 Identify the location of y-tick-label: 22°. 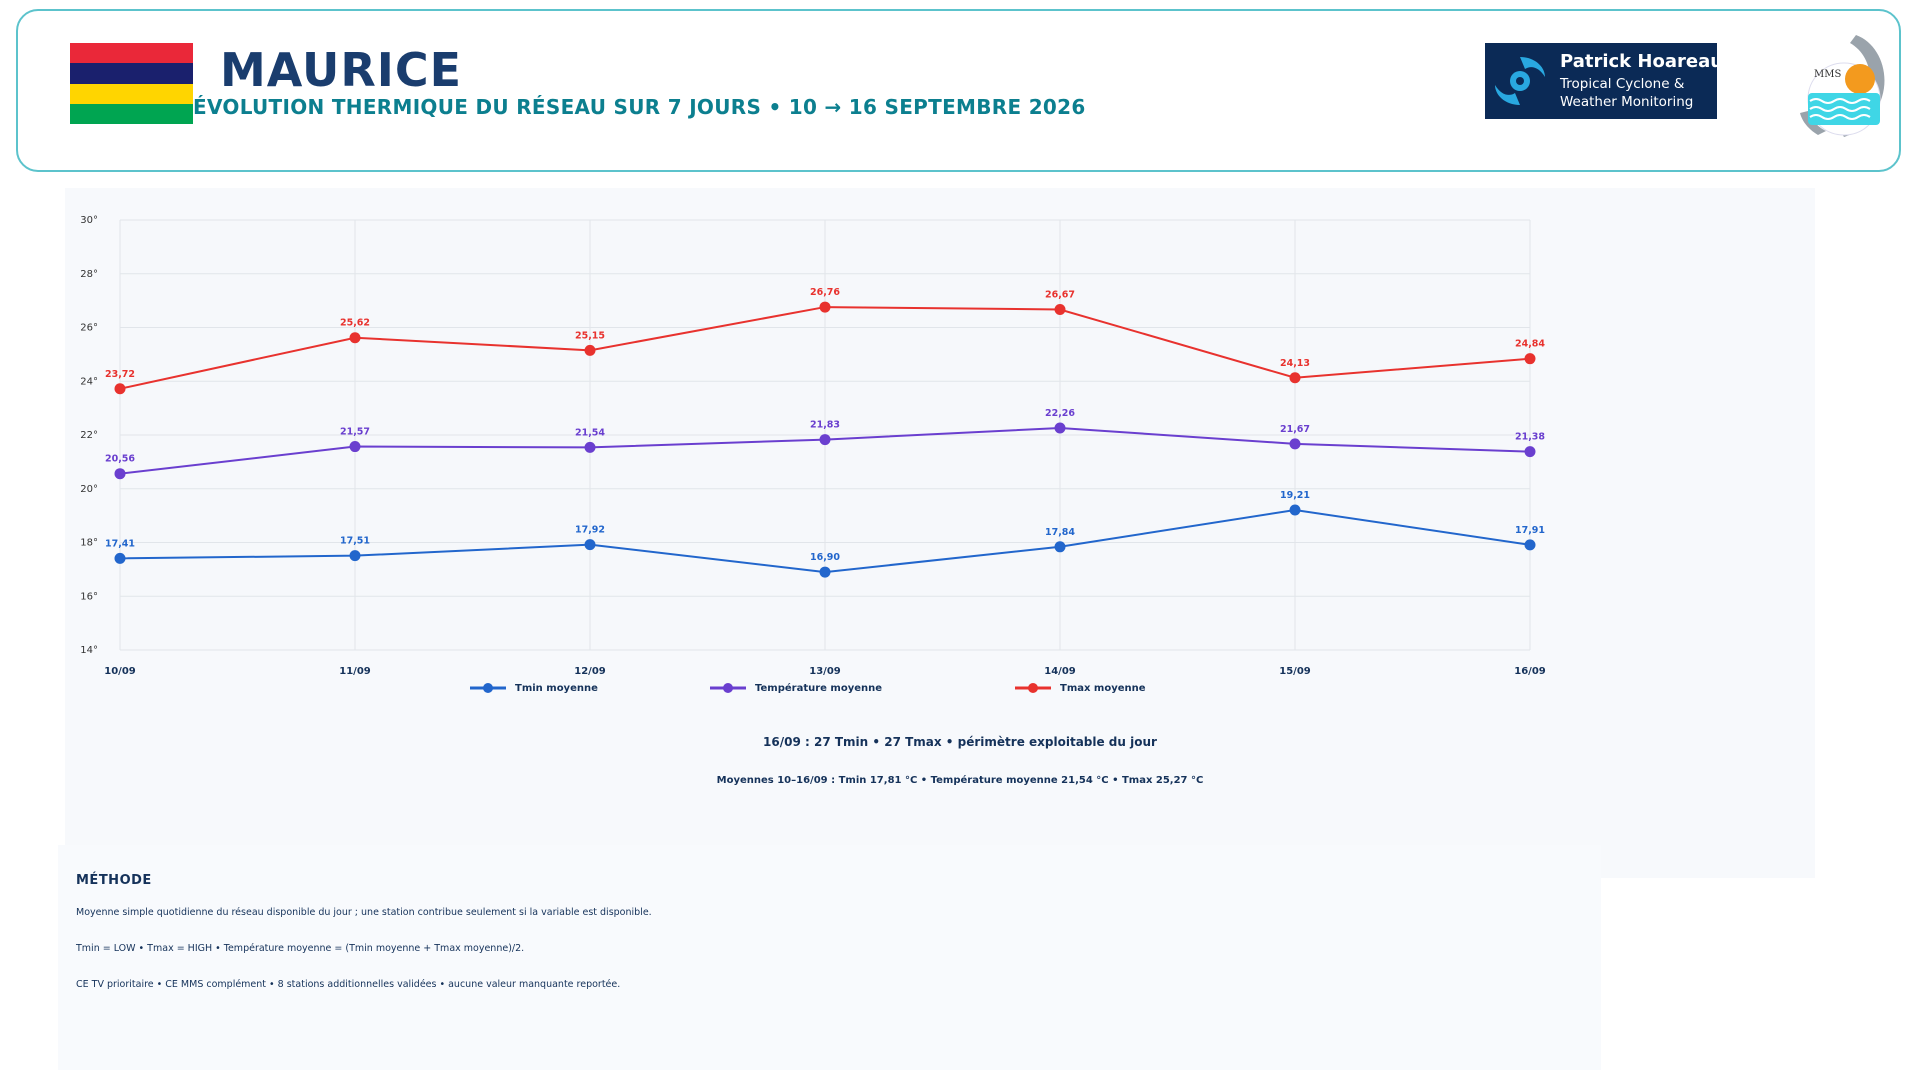
(89, 435).